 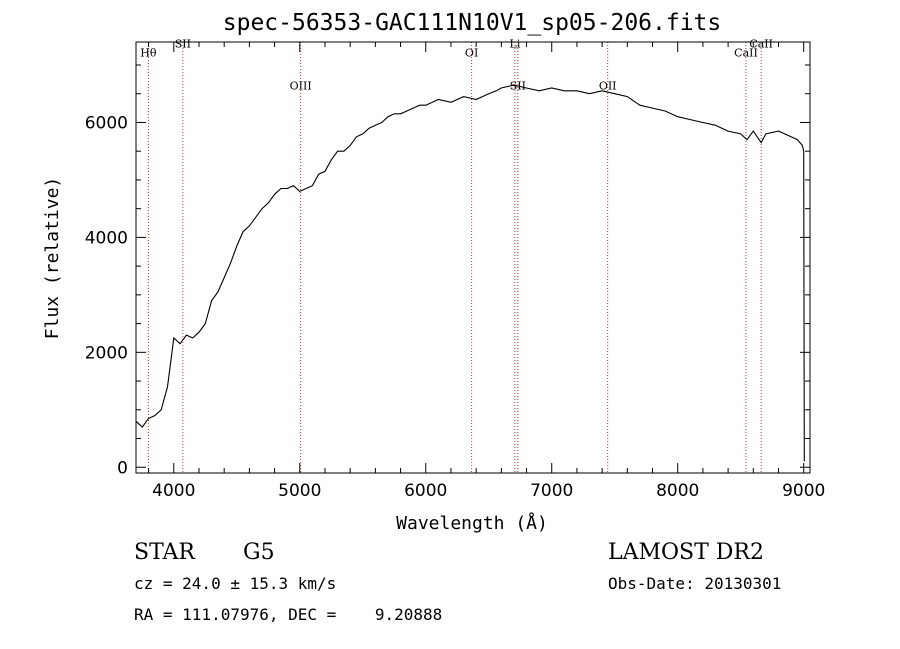 I want to click on line-label: OII, so click(x=608, y=86).